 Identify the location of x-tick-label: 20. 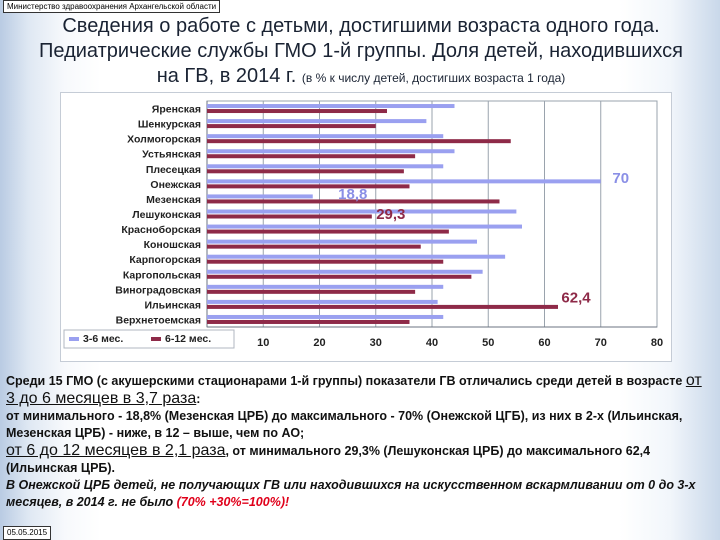
(319, 343).